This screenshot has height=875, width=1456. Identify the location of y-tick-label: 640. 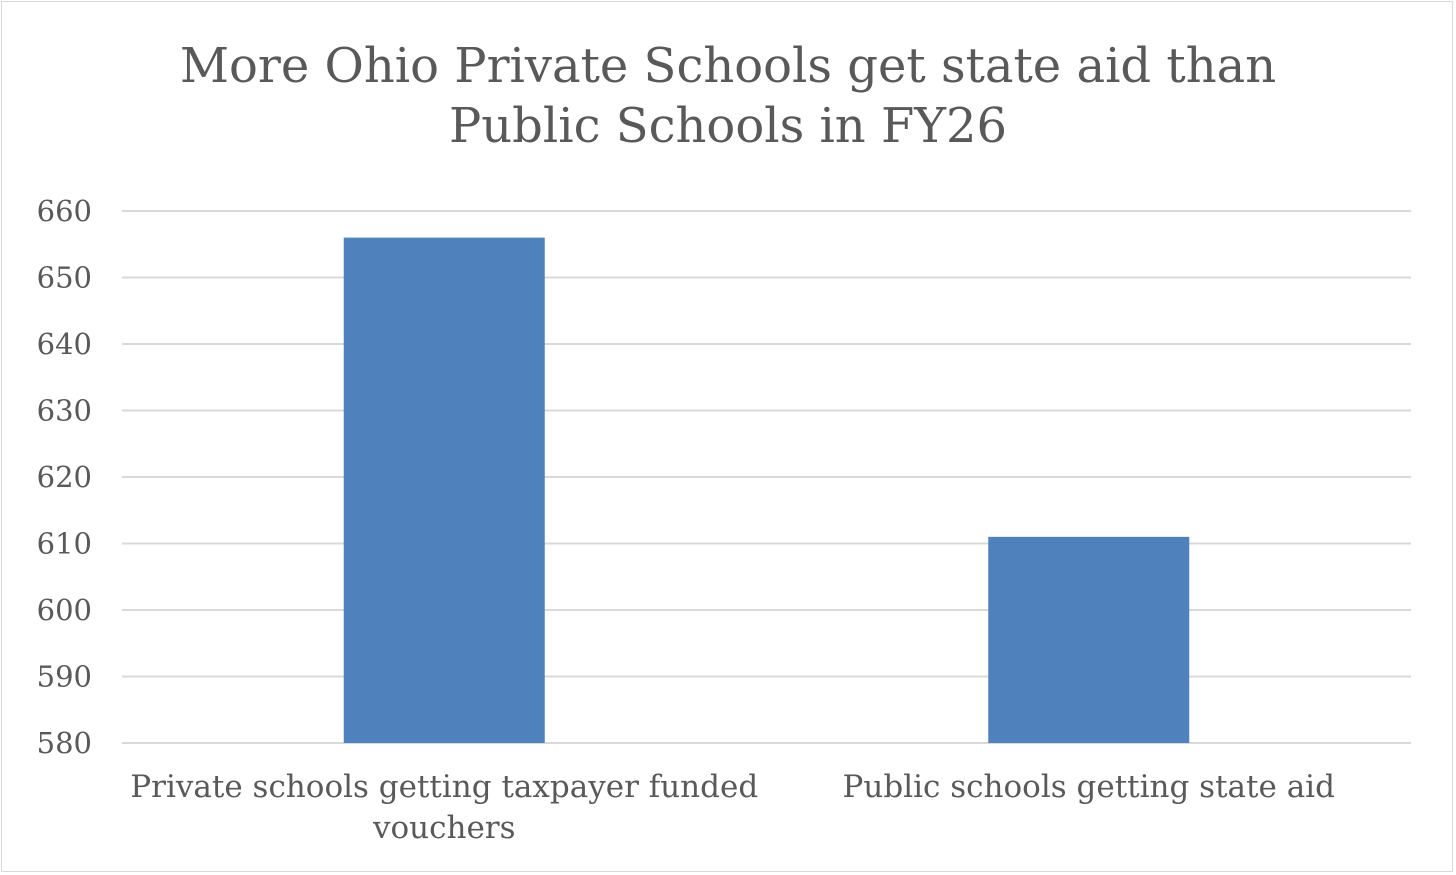
(64, 344).